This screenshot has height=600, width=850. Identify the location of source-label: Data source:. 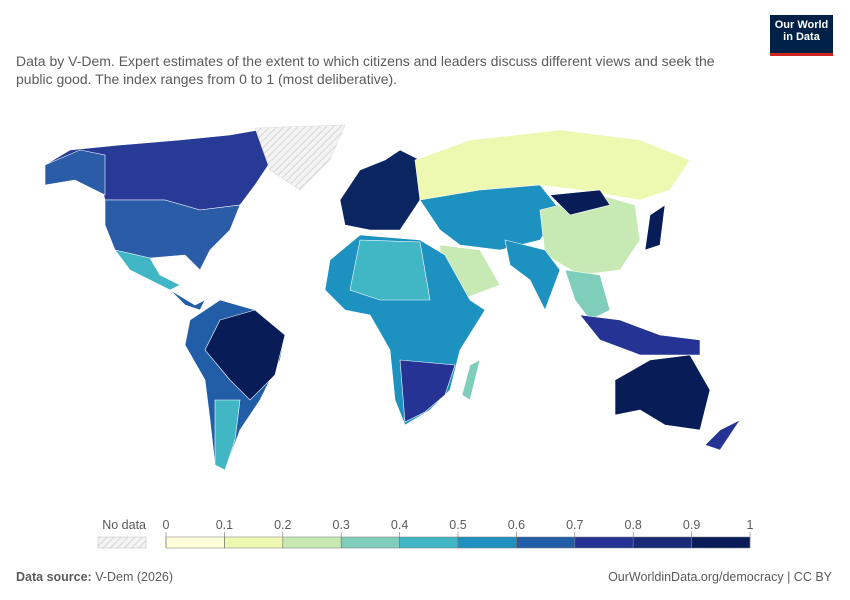
(54, 577).